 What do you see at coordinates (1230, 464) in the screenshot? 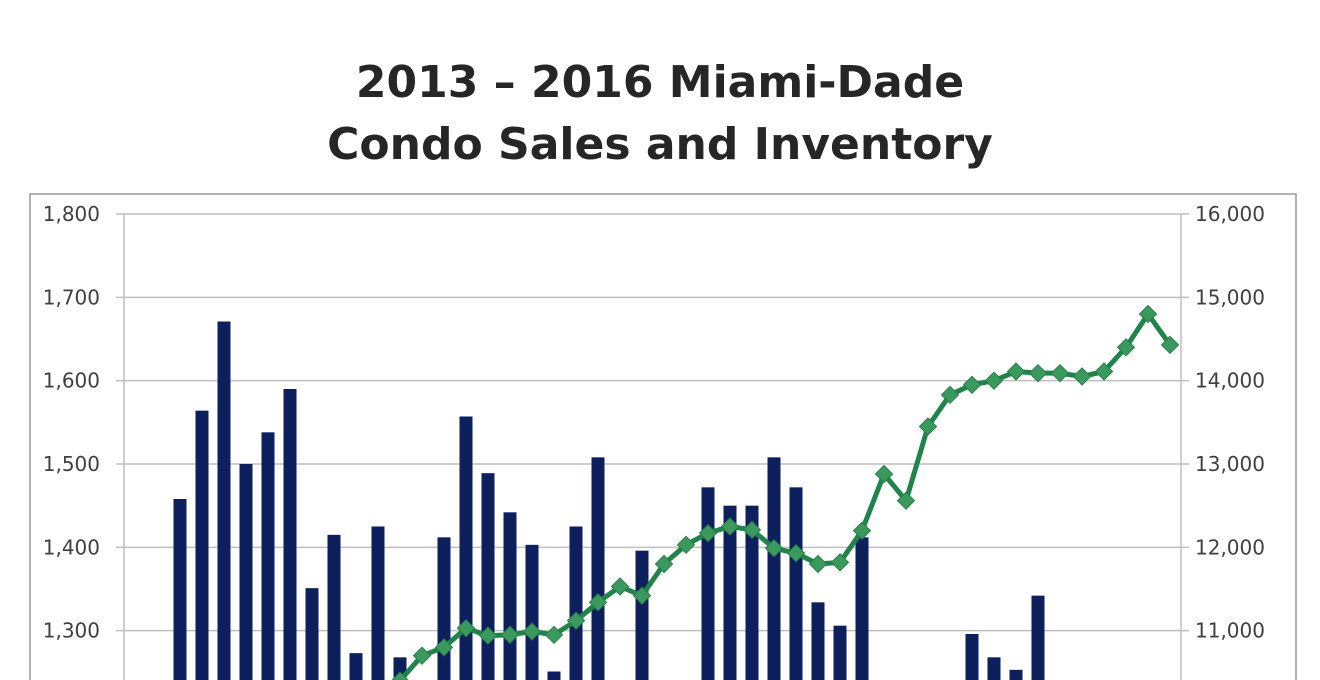
I see `right-tick-label: 13,000` at bounding box center [1230, 464].